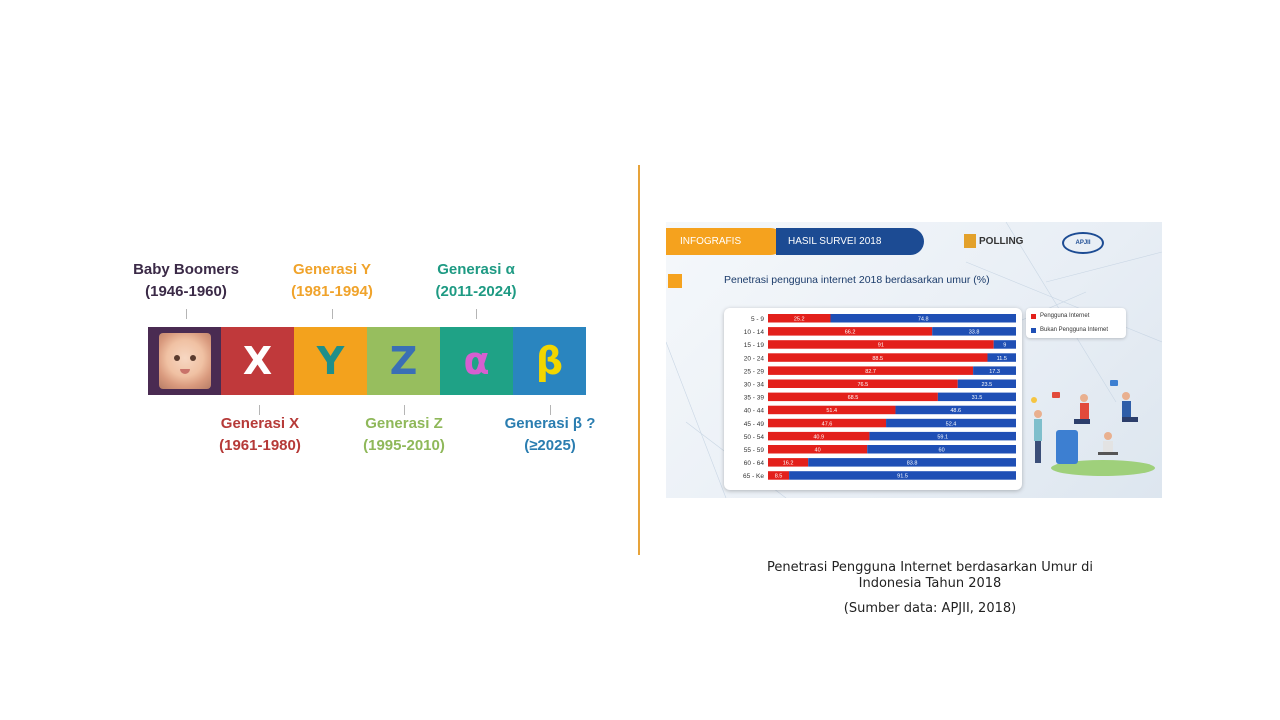 The width and height of the screenshot is (1280, 720). I want to click on label-generasi-beta: Generasi β ? (≥2025), so click(550, 435).